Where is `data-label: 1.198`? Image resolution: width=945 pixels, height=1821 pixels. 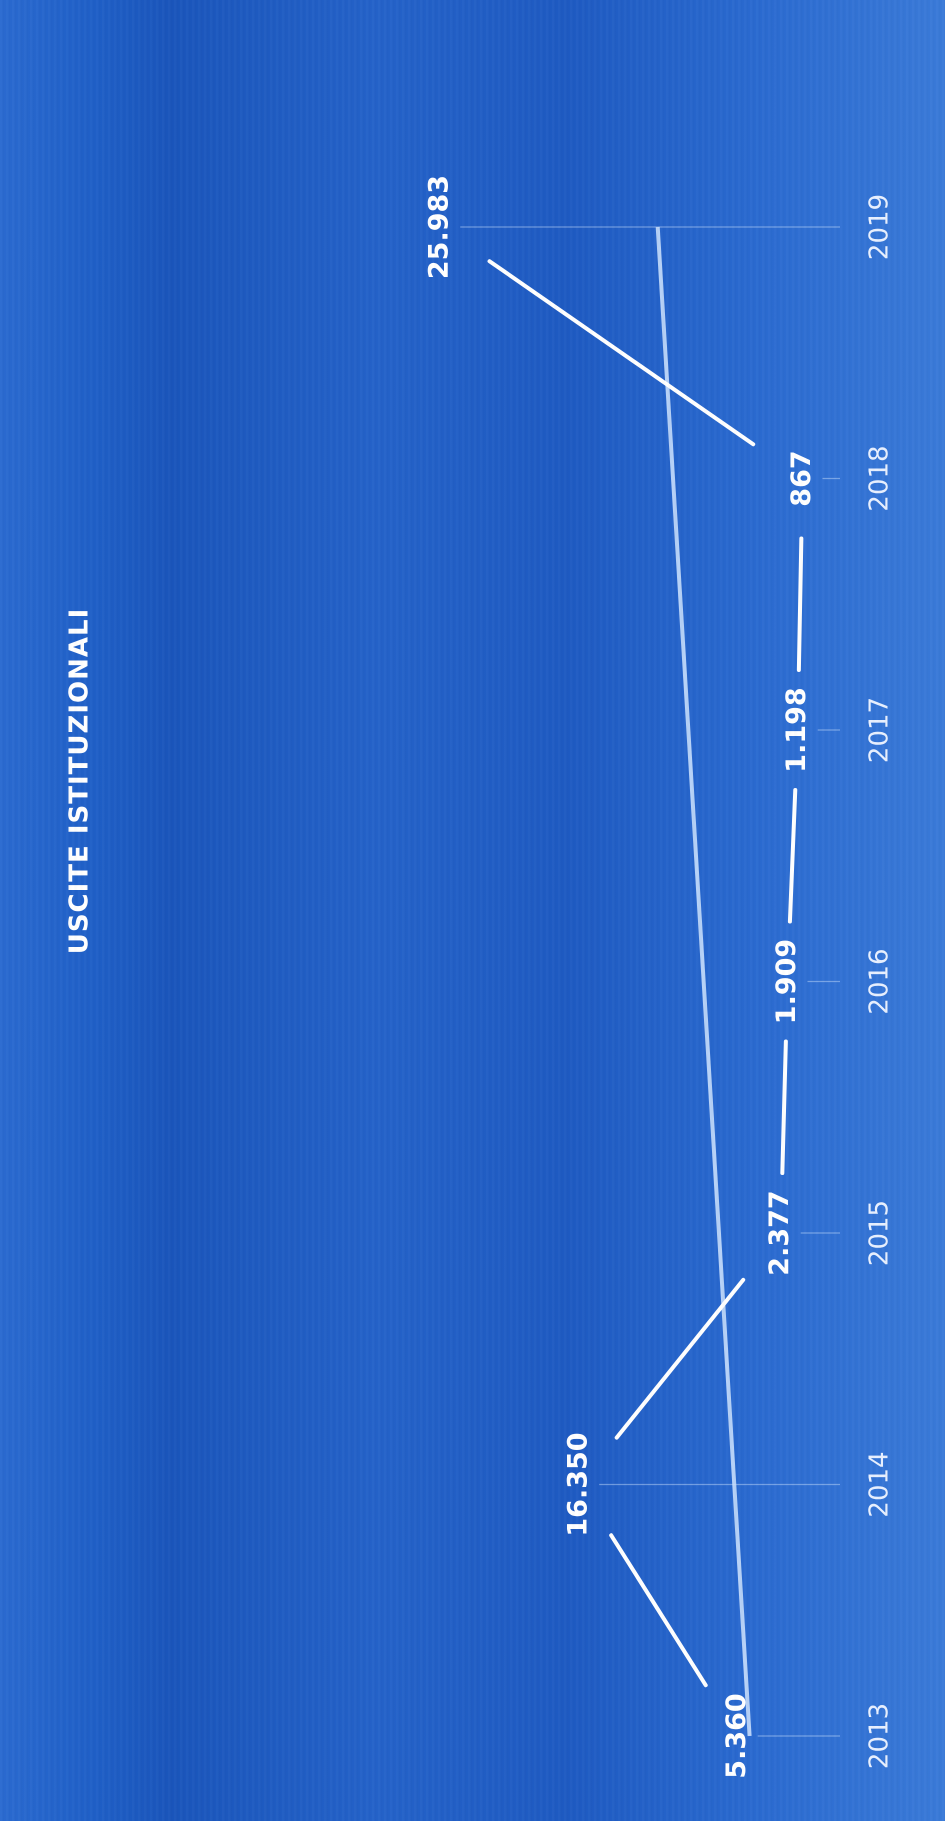
data-label: 1.198 is located at coordinates (796, 729).